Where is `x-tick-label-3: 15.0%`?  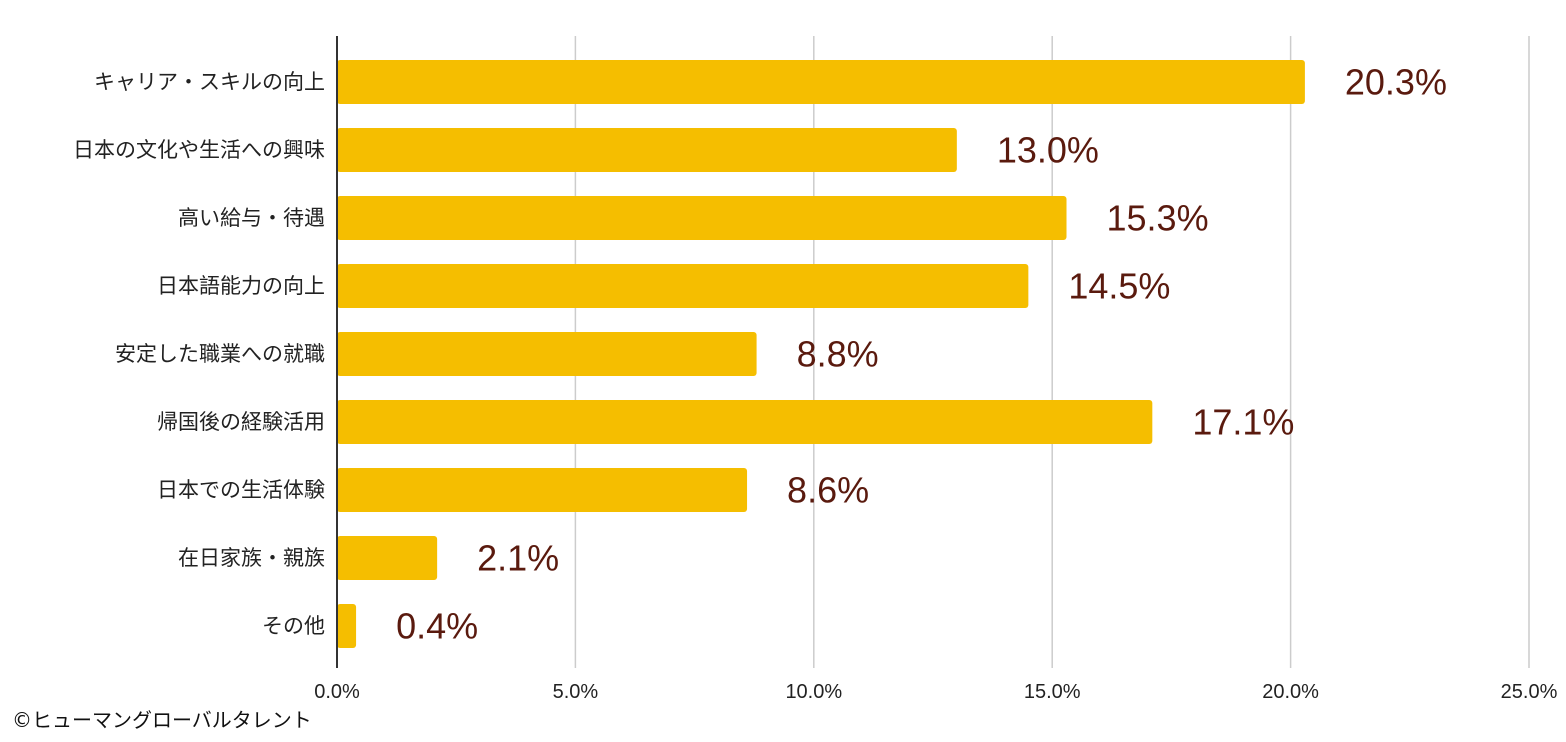 x-tick-label-3: 15.0% is located at coordinates (1052, 692).